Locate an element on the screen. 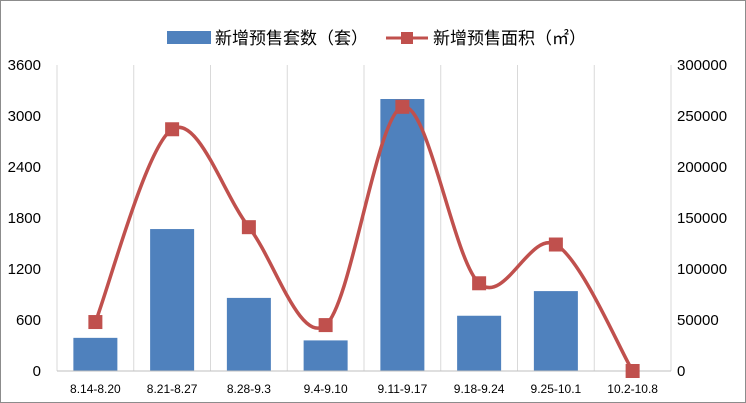 Image resolution: width=746 pixels, height=403 pixels. y-tick-left: 3000 is located at coordinates (24, 116).